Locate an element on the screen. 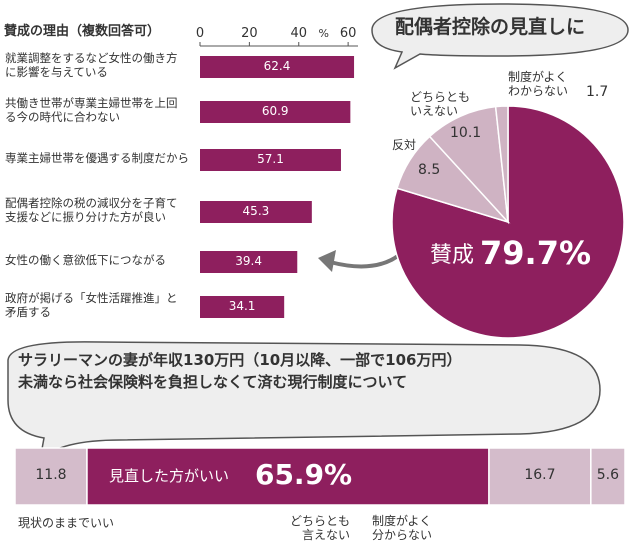 This screenshot has width=630, height=550. value-label: 39.4 is located at coordinates (248, 261).